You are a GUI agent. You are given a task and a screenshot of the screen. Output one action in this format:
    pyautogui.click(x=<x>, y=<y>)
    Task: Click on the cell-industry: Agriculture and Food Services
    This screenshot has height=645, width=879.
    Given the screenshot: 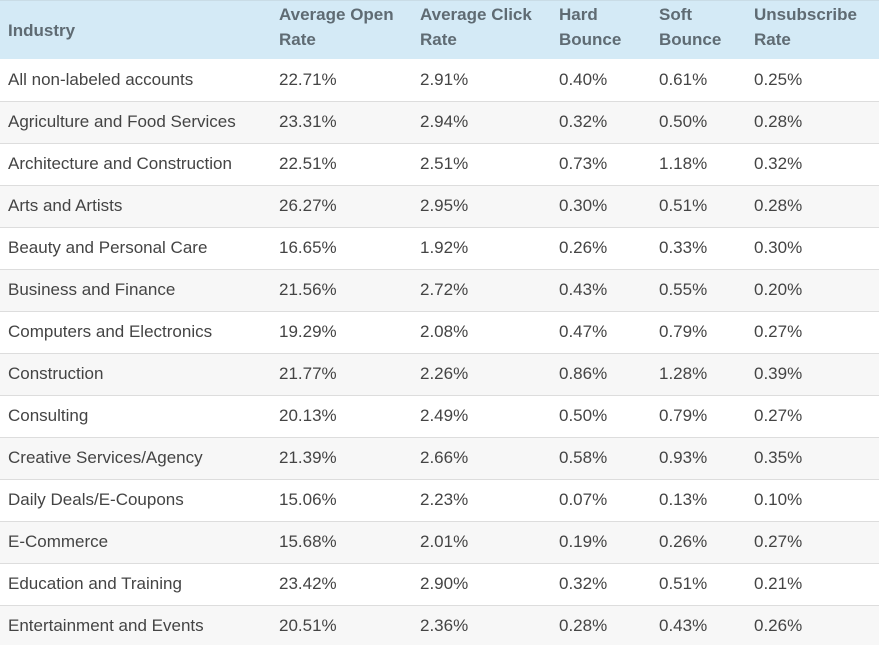 What is the action you would take?
    pyautogui.click(x=122, y=121)
    